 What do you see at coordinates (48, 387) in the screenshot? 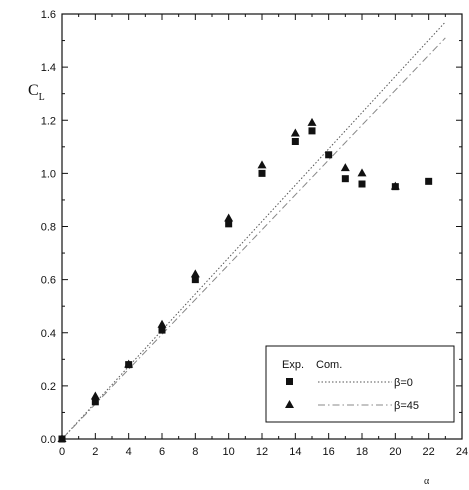
I see `y-tick-label: 0.2` at bounding box center [48, 387].